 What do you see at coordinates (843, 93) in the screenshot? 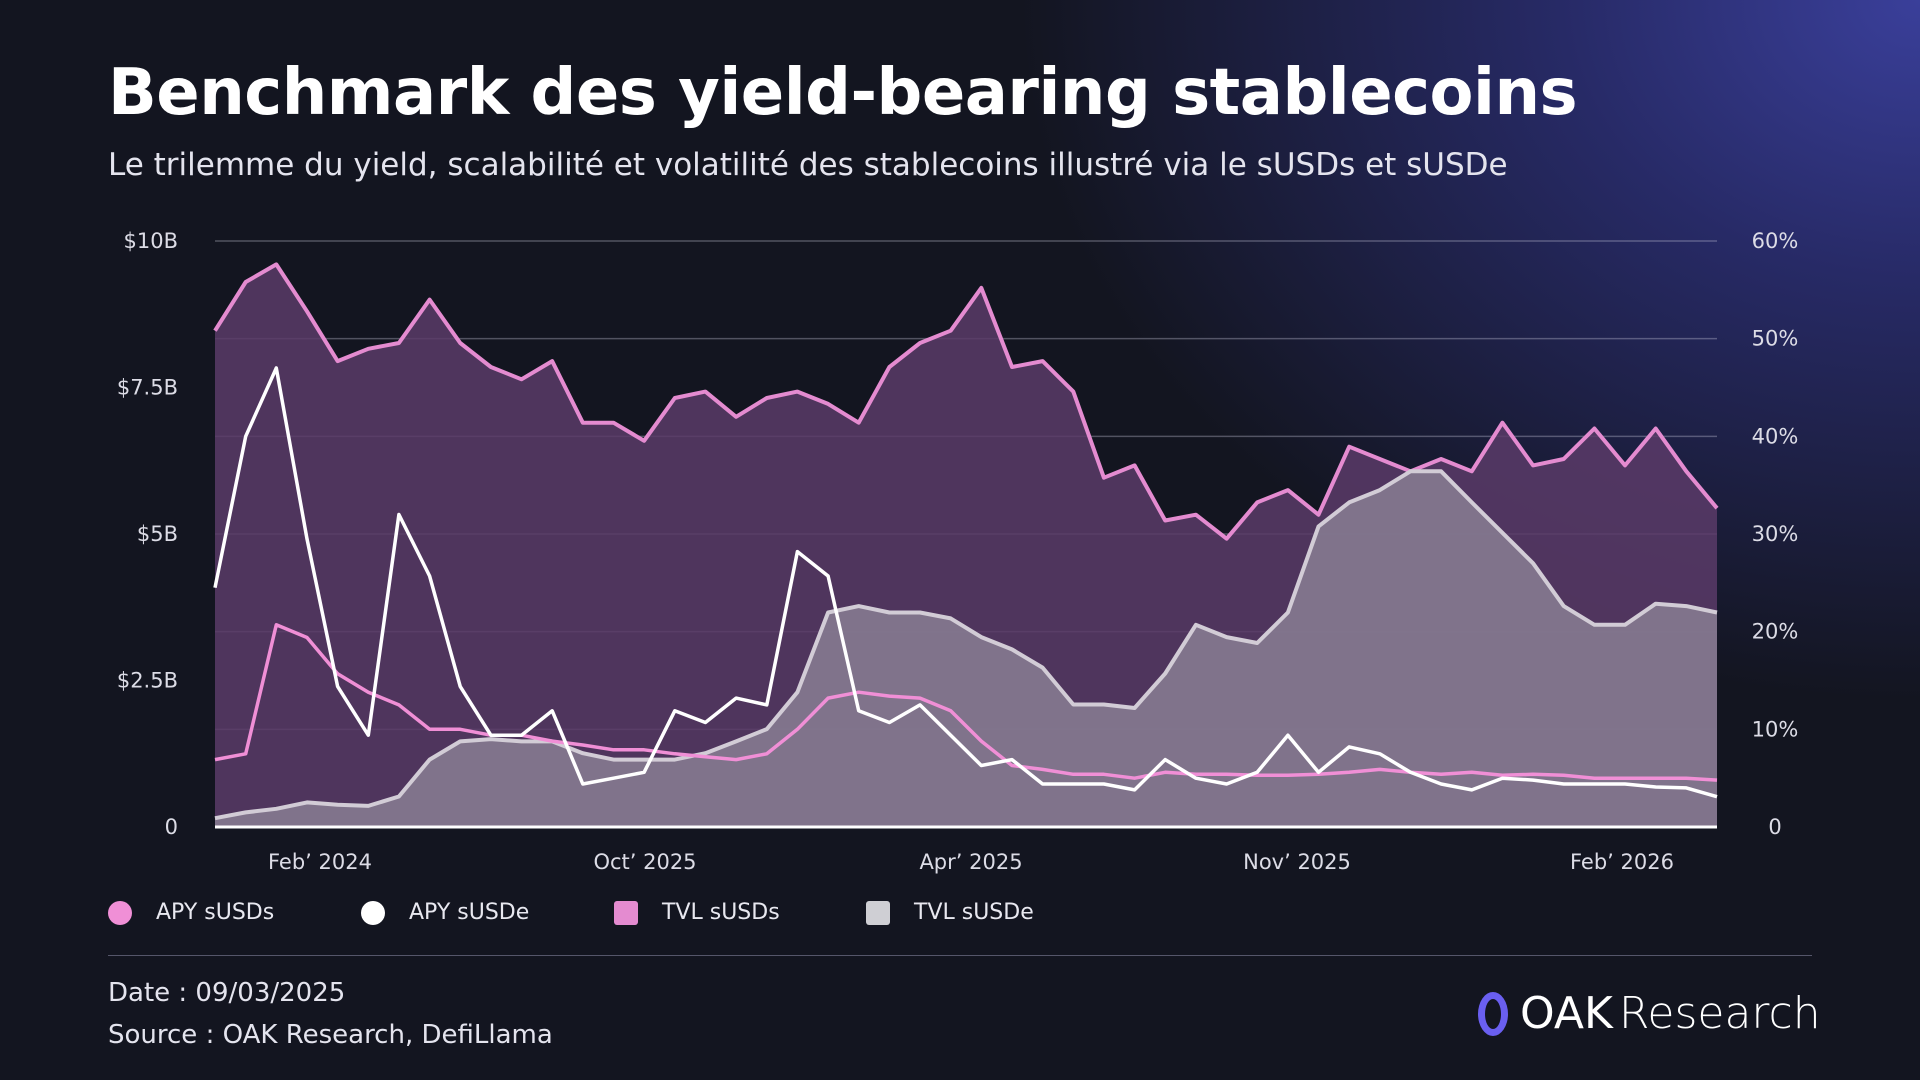
I see `chart-title: Benchmark des yield-bearing stablecoins` at bounding box center [843, 93].